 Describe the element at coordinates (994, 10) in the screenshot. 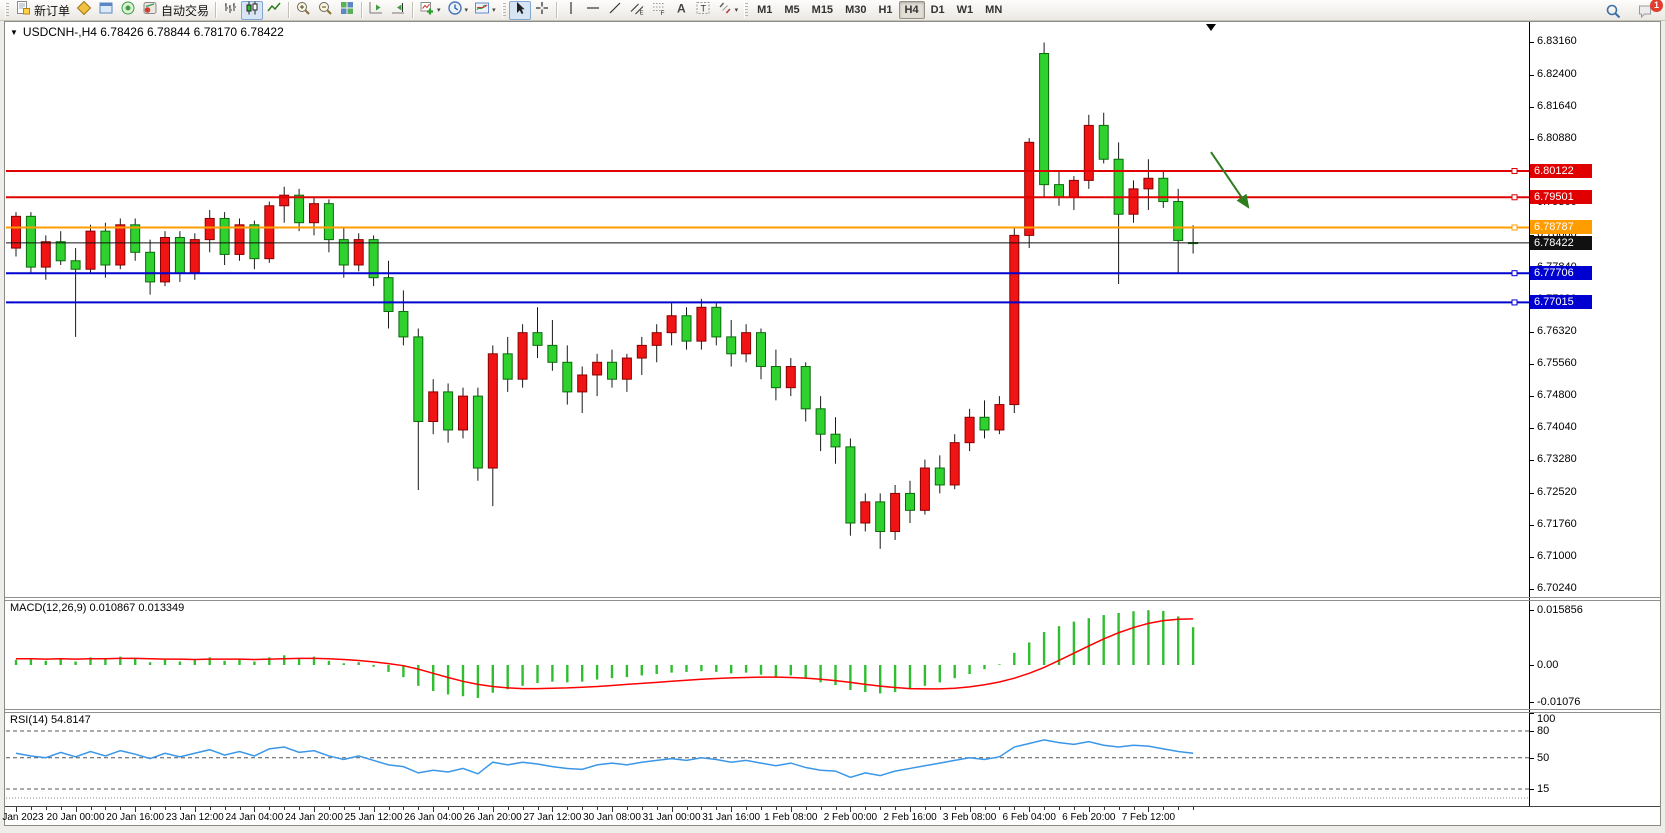

I see `timeframe-mn-button: MN` at that location.